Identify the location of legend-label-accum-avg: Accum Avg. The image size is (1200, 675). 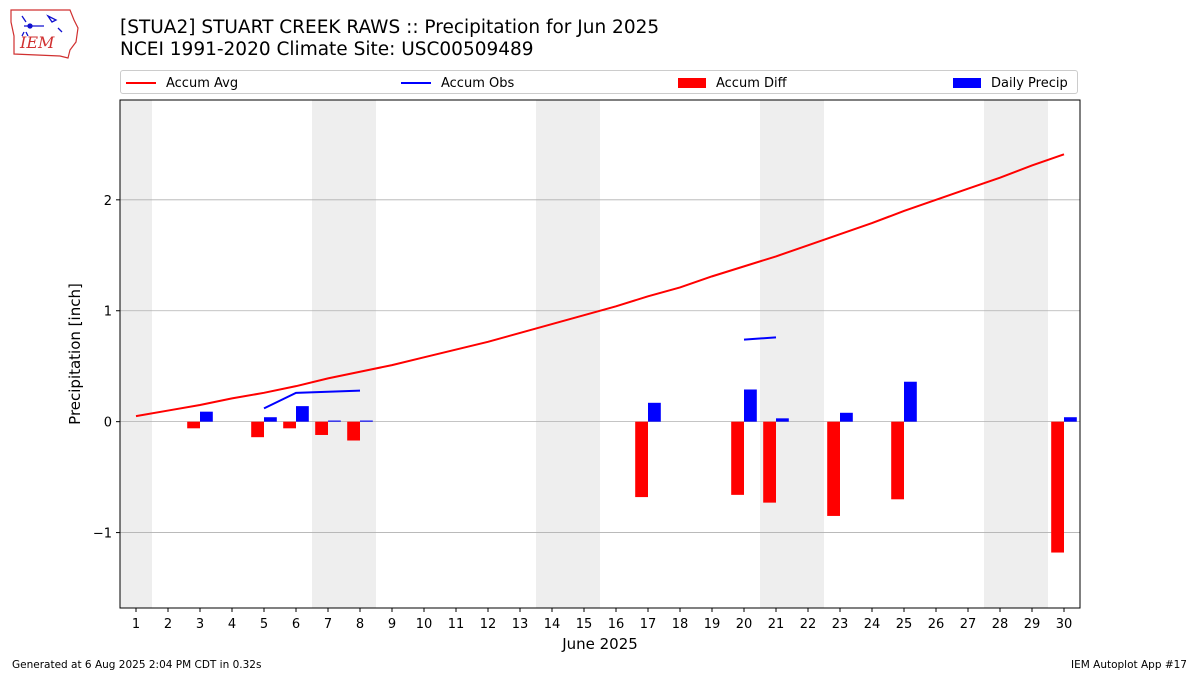
(202, 83).